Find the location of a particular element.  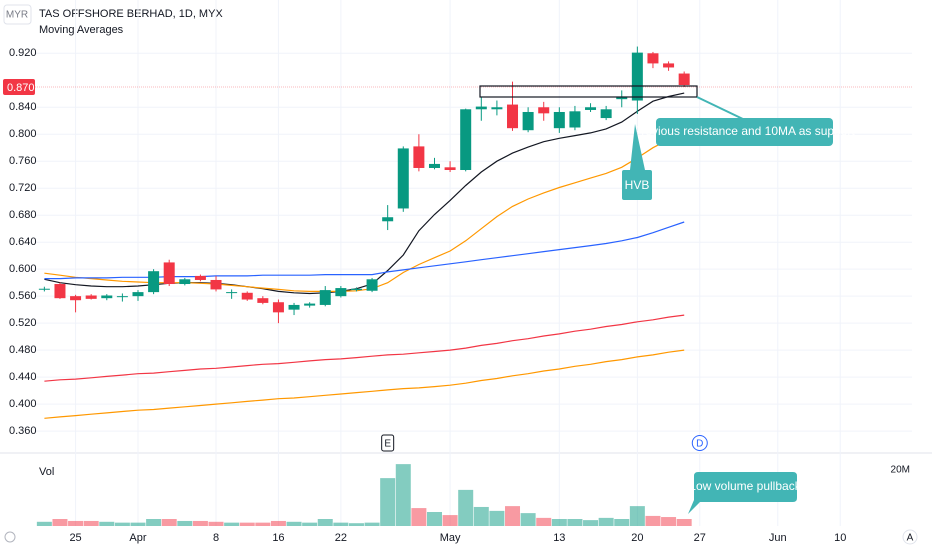

x-tick-label: 20 is located at coordinates (637, 538).